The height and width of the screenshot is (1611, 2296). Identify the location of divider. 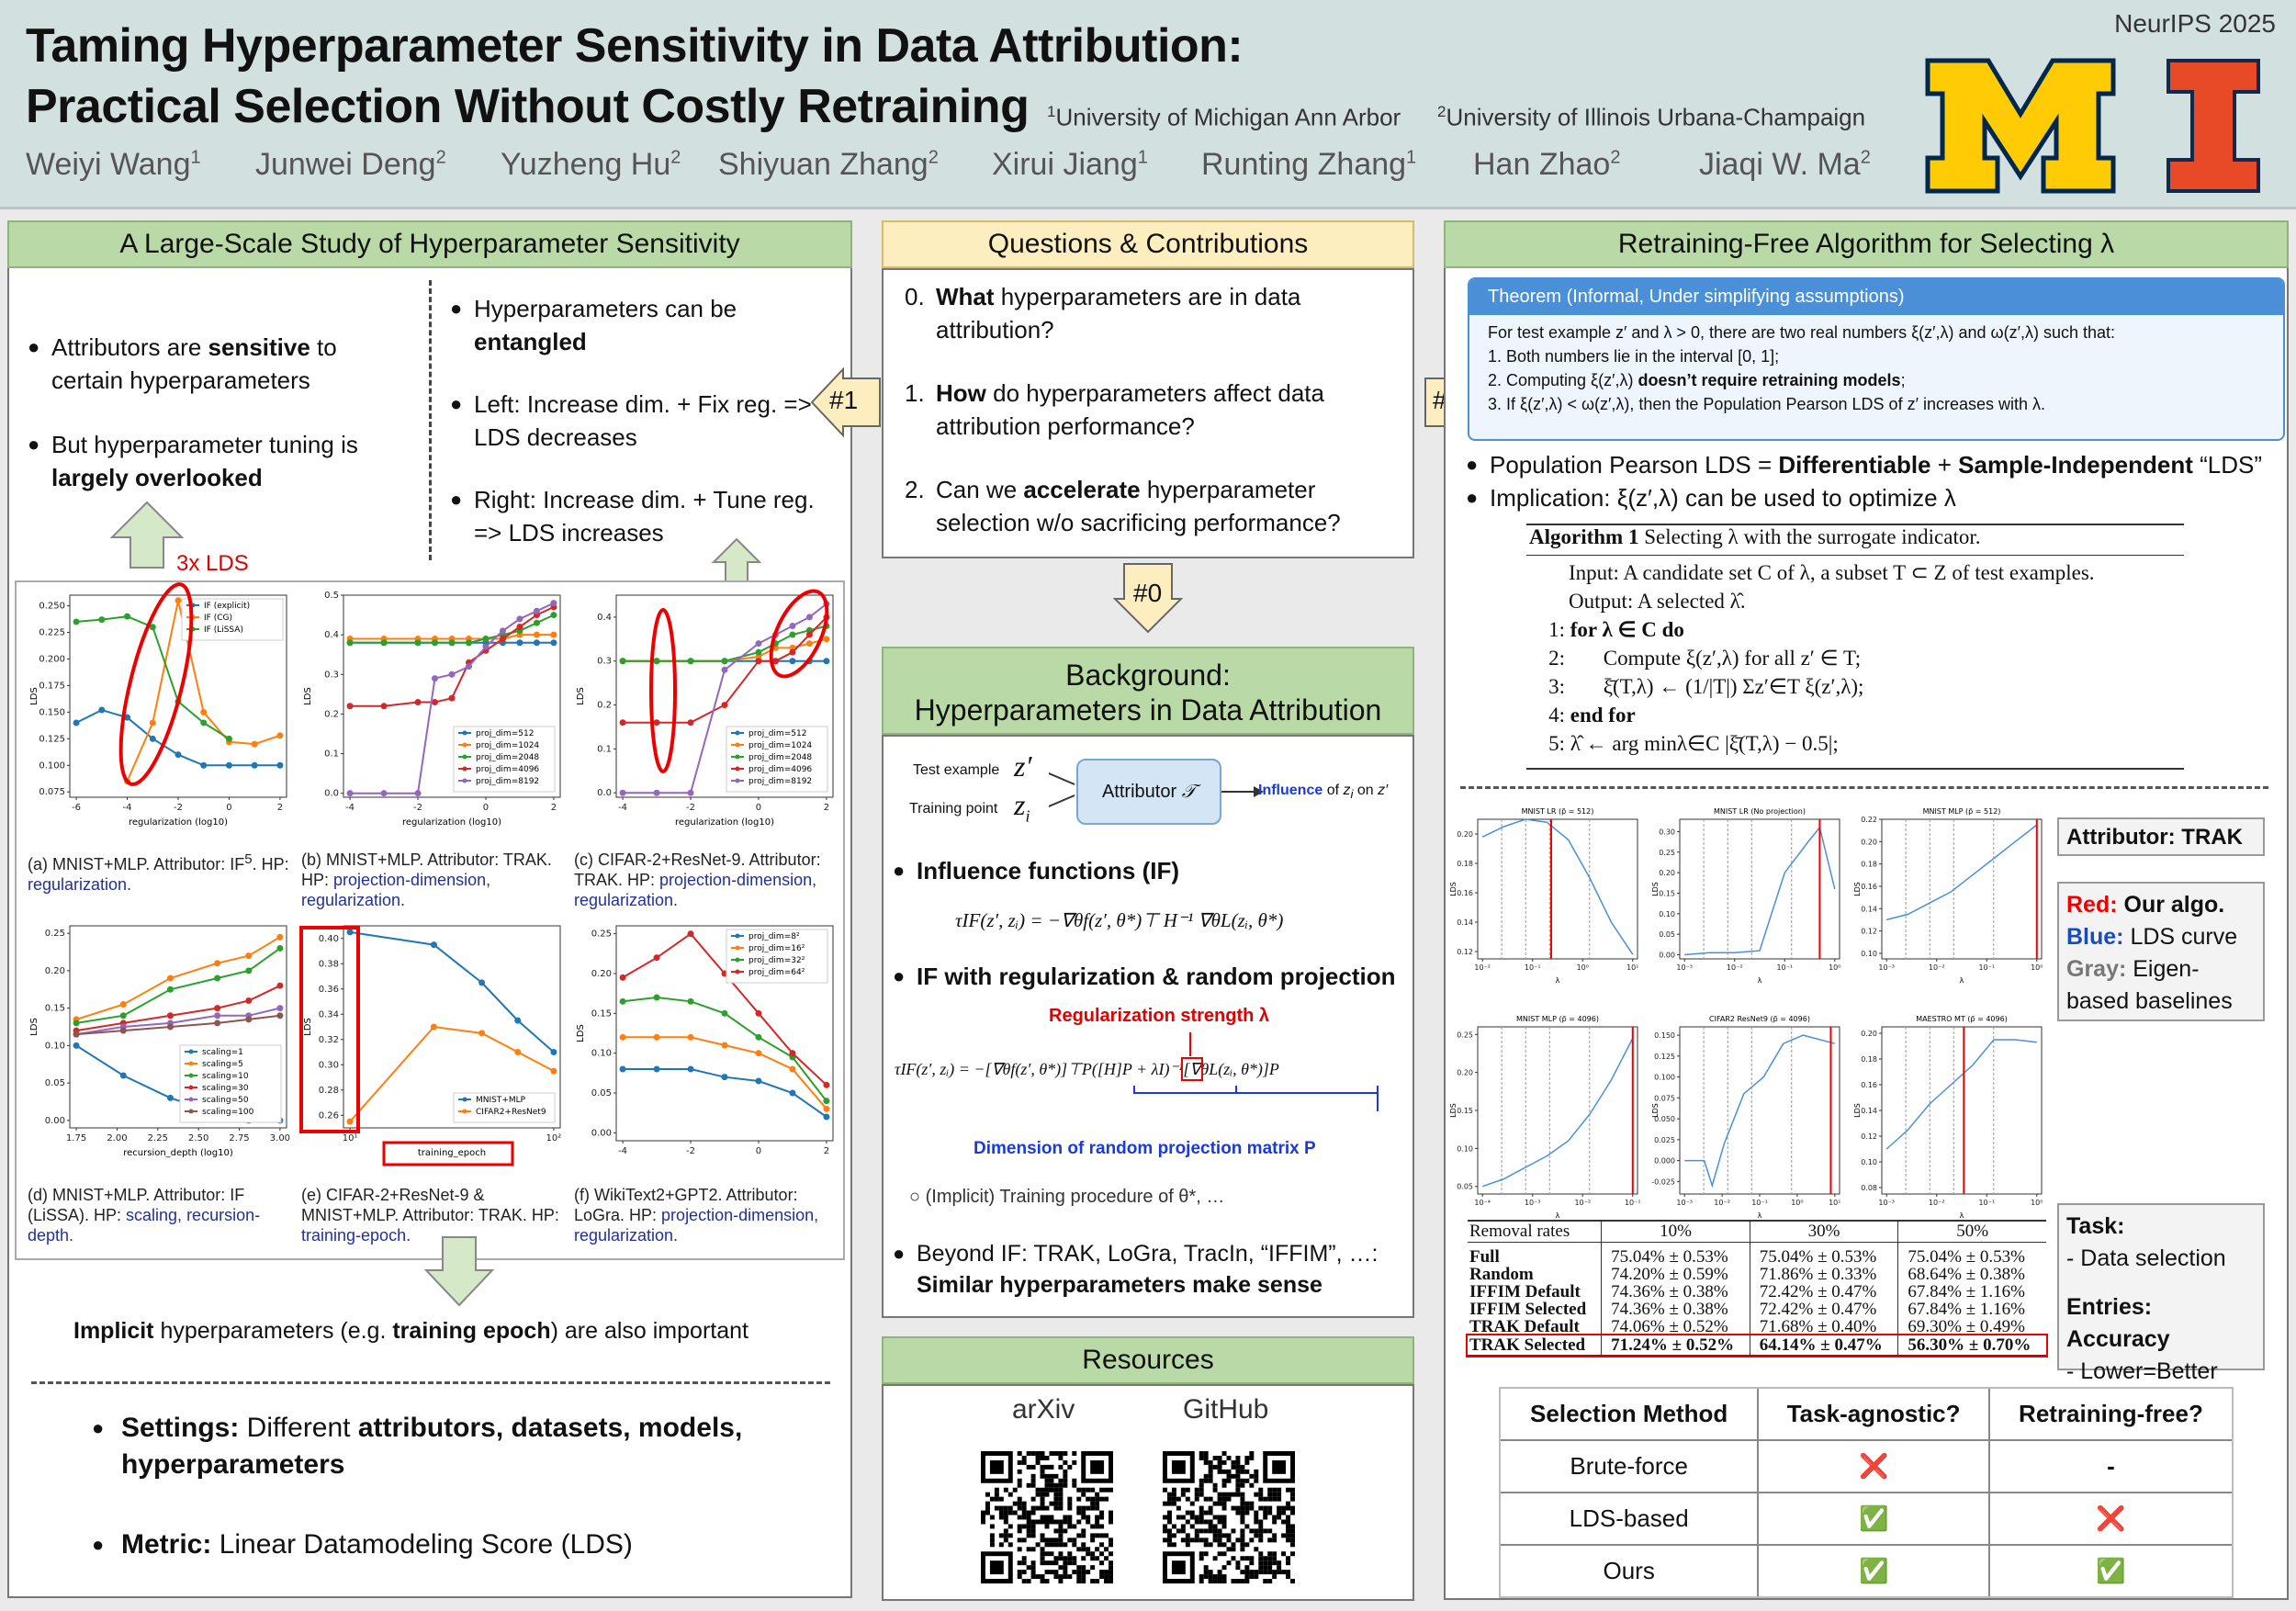
(430, 420).